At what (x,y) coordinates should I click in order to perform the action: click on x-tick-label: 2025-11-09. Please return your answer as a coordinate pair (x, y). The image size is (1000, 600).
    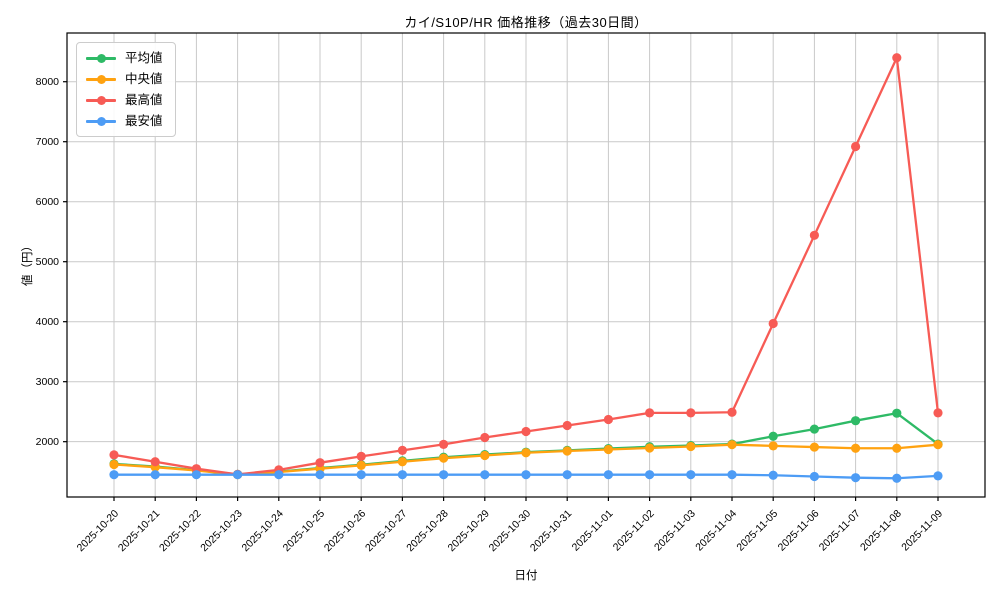
    Looking at the image, I should click on (922, 531).